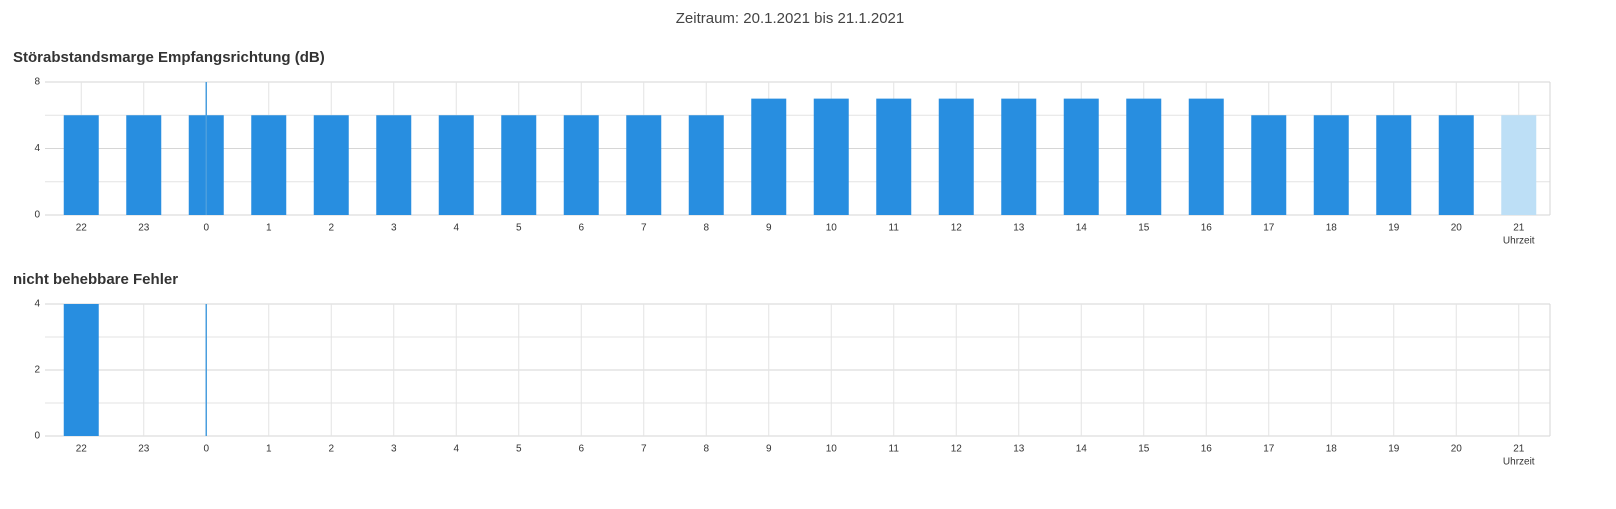 The width and height of the screenshot is (1616, 509). Describe the element at coordinates (95, 279) in the screenshot. I see `chart-title: nicht behebbare Fehler` at that location.